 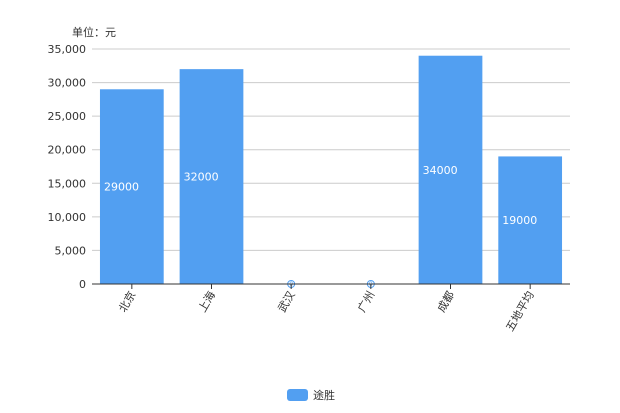 I want to click on legend-swatch, so click(x=297, y=395).